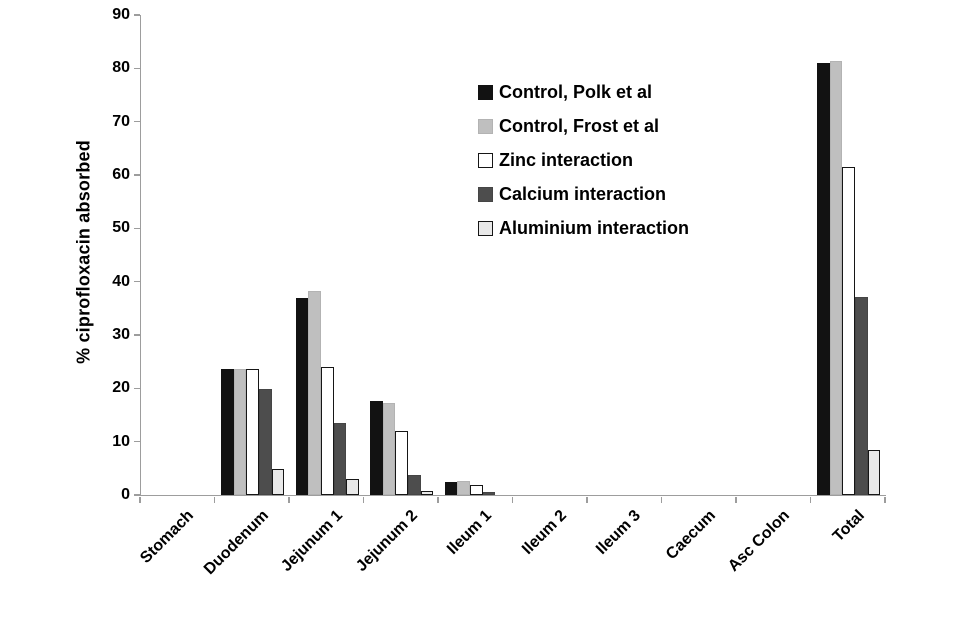 This screenshot has width=974, height=619. I want to click on y-tick-label: 10, so click(121, 441).